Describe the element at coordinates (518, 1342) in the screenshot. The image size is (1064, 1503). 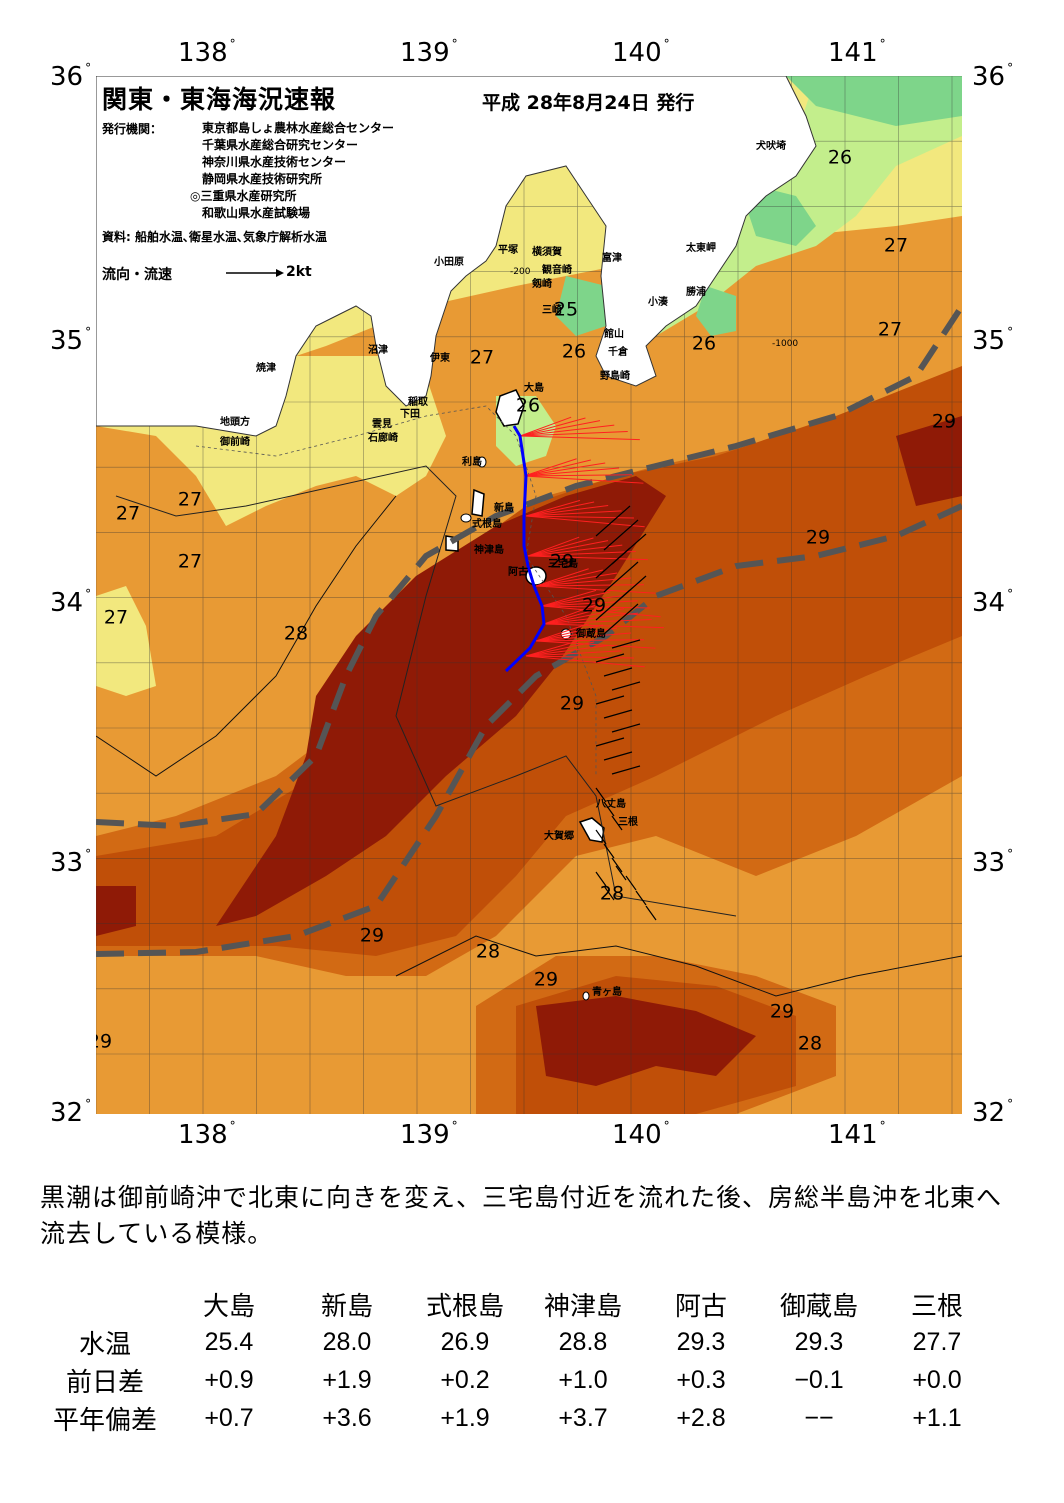
I see `table-row: 水温 25.4 28.0 26.9 28.8 29.3 29.3 27.7` at that location.